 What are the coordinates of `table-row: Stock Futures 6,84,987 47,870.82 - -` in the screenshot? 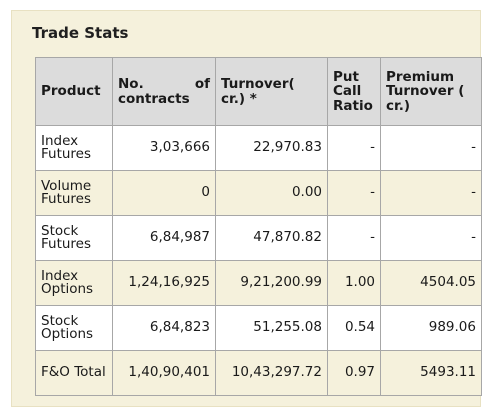 It's located at (258, 238).